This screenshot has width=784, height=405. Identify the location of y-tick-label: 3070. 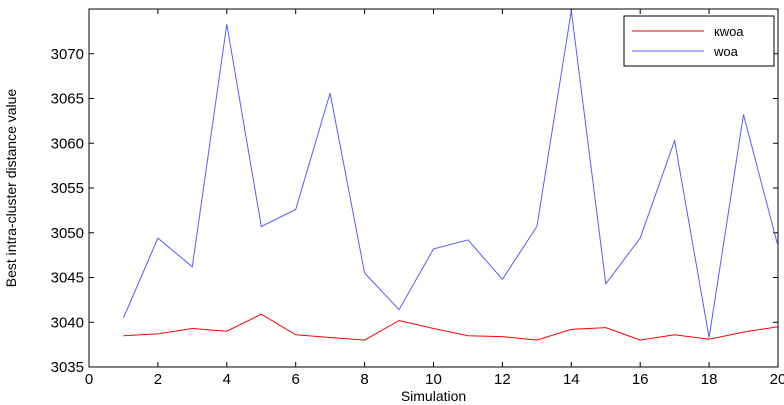
(67, 54).